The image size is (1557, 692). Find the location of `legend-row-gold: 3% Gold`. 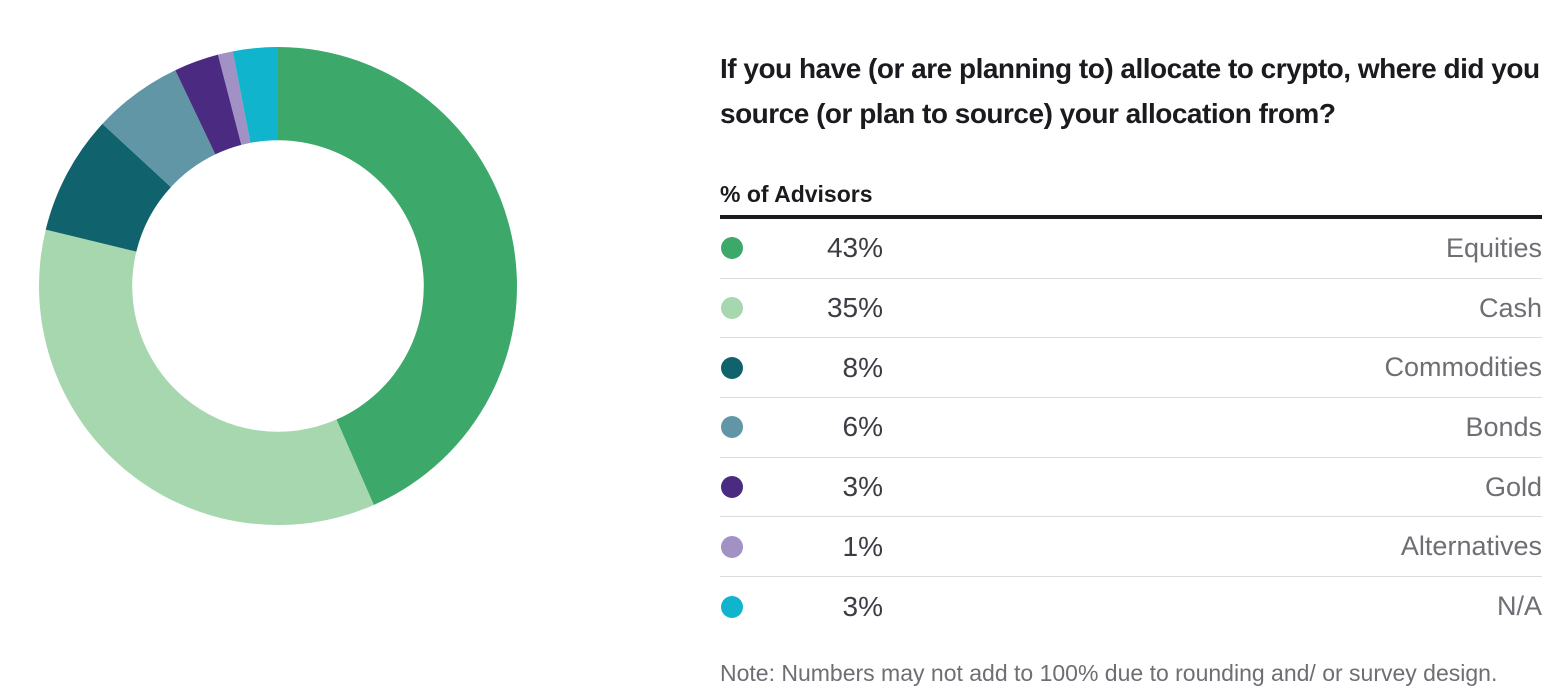

legend-row-gold: 3% Gold is located at coordinates (1131, 488).